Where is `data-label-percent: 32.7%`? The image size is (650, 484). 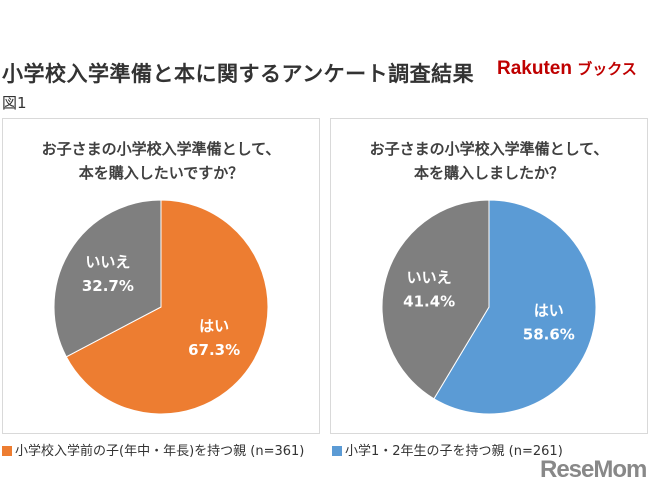
data-label-percent: 32.7% is located at coordinates (108, 286).